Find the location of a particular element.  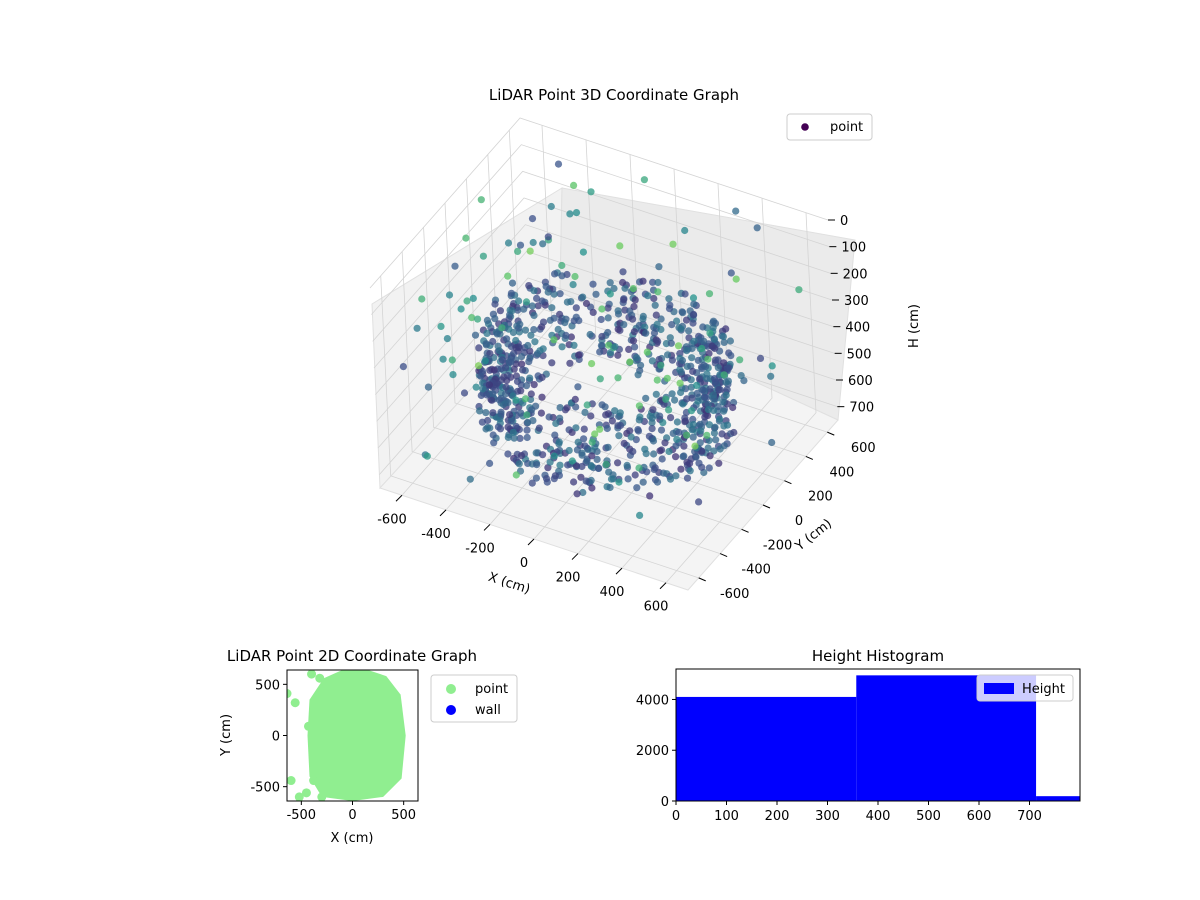

legend-3d: point is located at coordinates (829, 127).